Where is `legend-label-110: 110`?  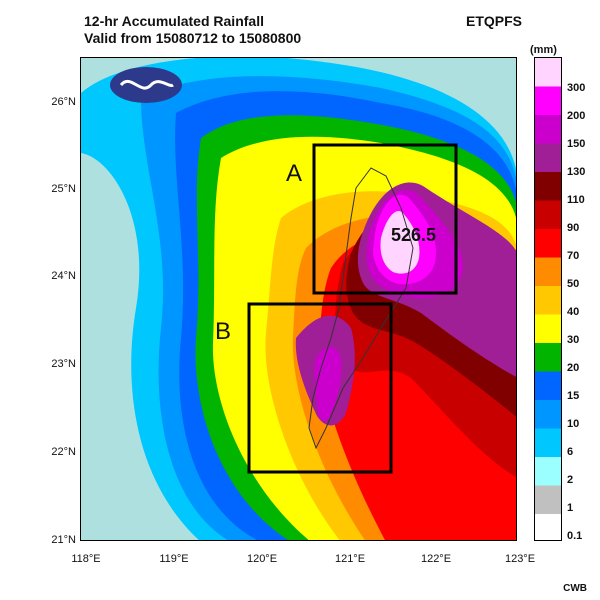 legend-label-110: 110 is located at coordinates (576, 200).